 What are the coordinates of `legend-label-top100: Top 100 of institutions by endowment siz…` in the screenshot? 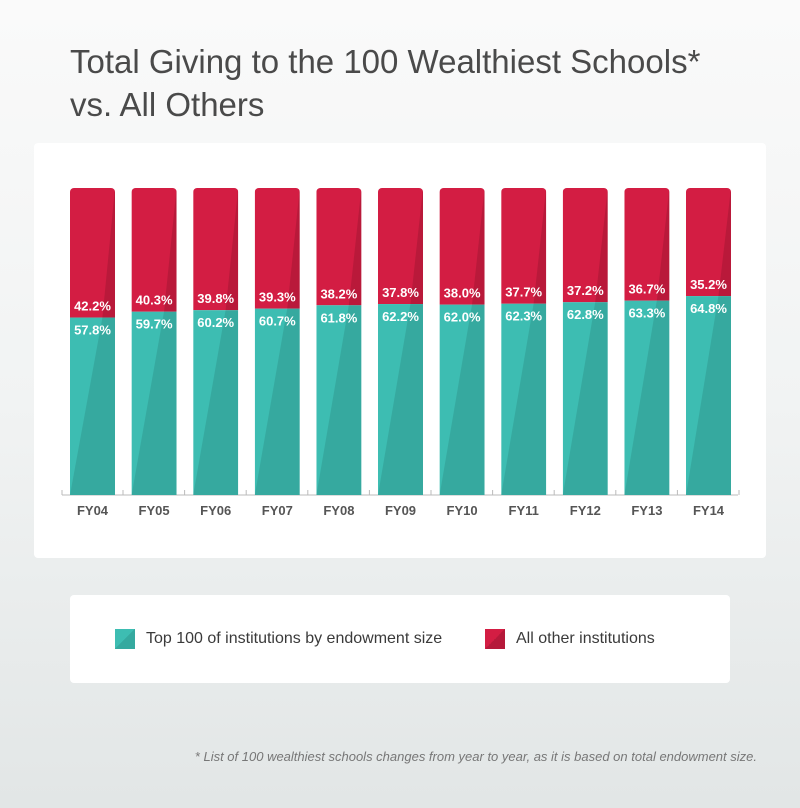 It's located at (294, 638).